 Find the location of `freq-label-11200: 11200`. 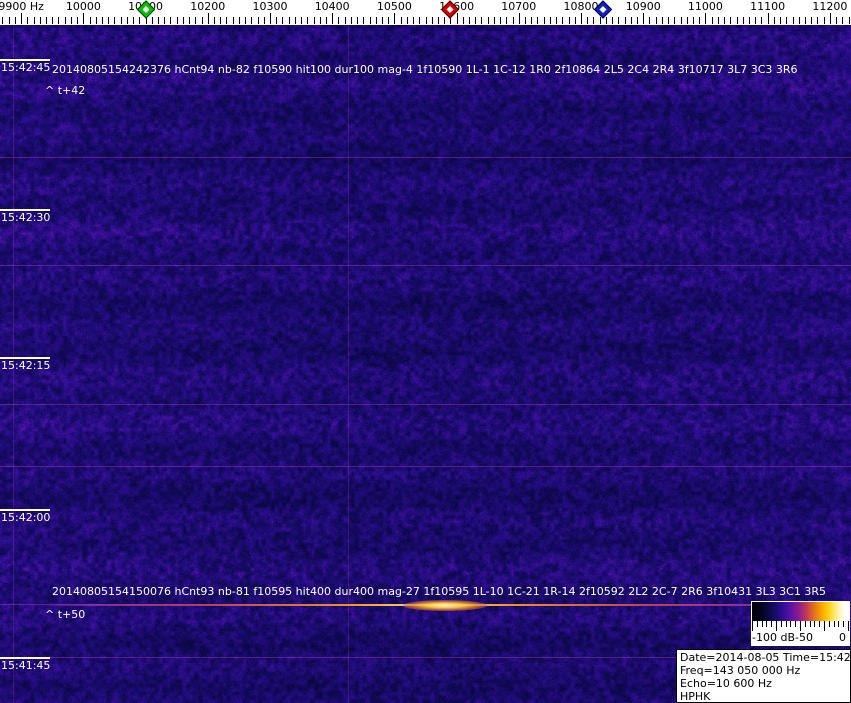

freq-label-11200: 11200 is located at coordinates (830, 6).